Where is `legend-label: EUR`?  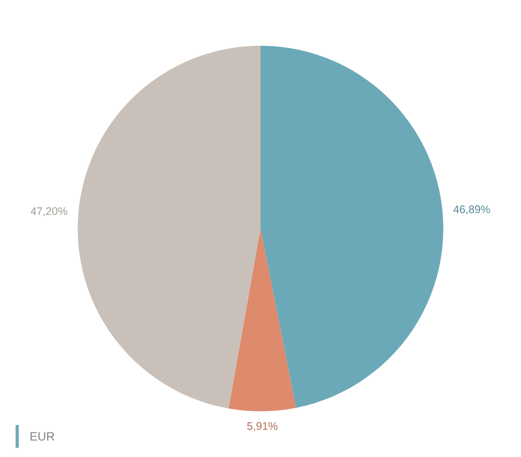 legend-label: EUR is located at coordinates (42, 436).